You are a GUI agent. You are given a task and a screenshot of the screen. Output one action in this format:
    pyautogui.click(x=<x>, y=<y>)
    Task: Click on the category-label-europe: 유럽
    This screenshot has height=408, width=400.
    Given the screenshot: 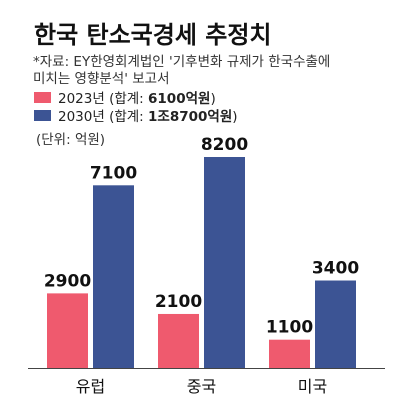 What is the action you would take?
    pyautogui.click(x=90, y=386)
    